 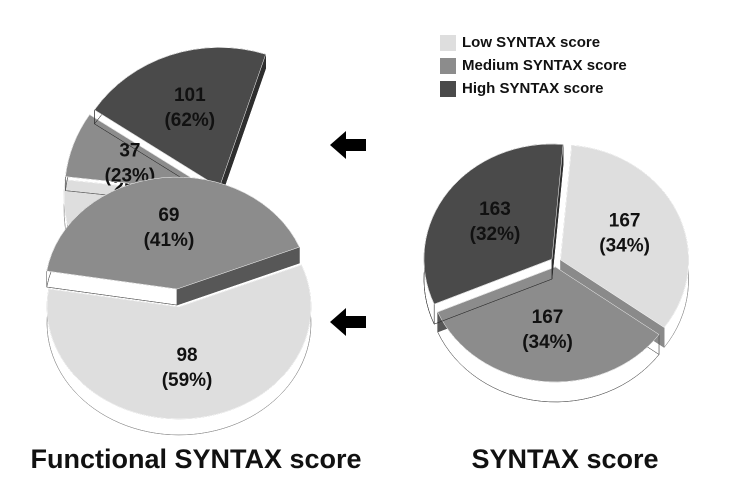 What do you see at coordinates (195, 459) in the screenshot?
I see `chart-title: Functional SYNTAX score` at bounding box center [195, 459].